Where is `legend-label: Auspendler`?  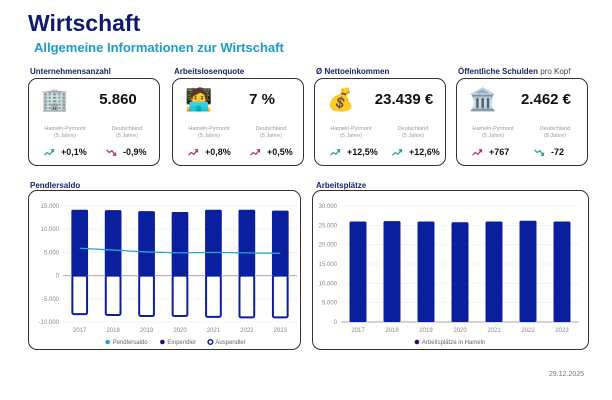
legend-label: Auspendler is located at coordinates (230, 343).